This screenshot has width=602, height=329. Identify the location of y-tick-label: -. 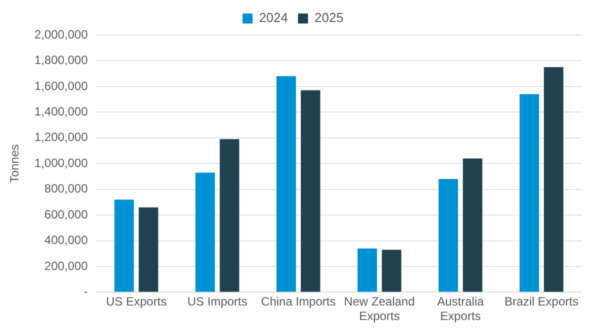
(86, 291).